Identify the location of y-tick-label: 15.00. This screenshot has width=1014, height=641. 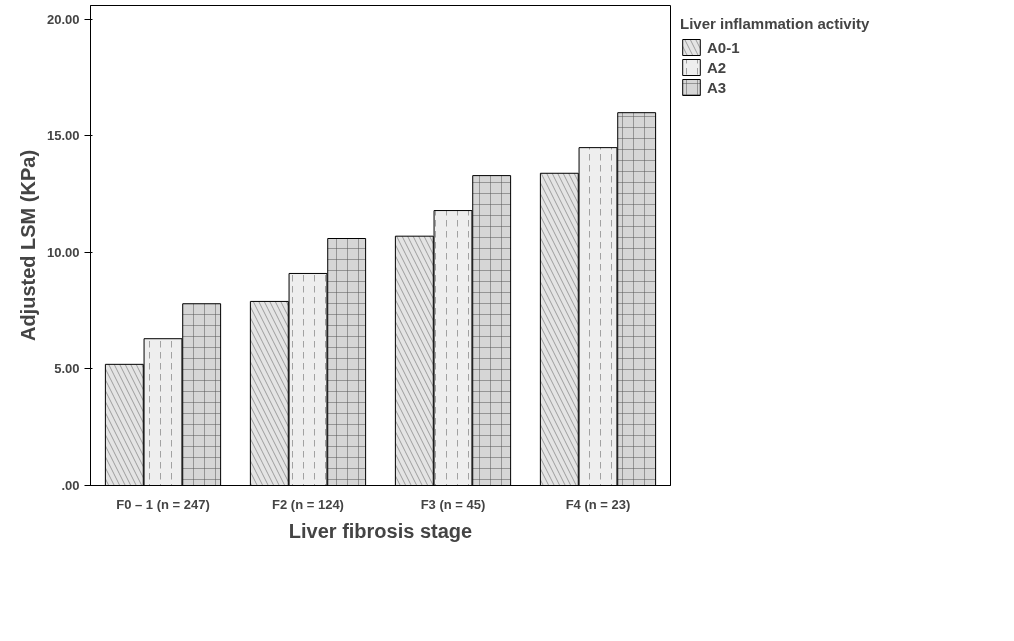
(63, 136).